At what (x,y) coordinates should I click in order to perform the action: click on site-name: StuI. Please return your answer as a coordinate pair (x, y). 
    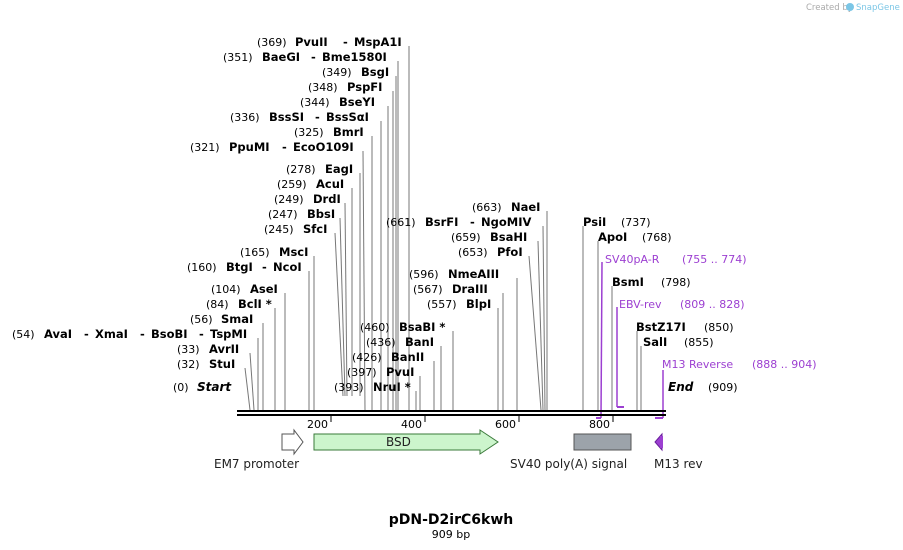
    Looking at the image, I should click on (222, 364).